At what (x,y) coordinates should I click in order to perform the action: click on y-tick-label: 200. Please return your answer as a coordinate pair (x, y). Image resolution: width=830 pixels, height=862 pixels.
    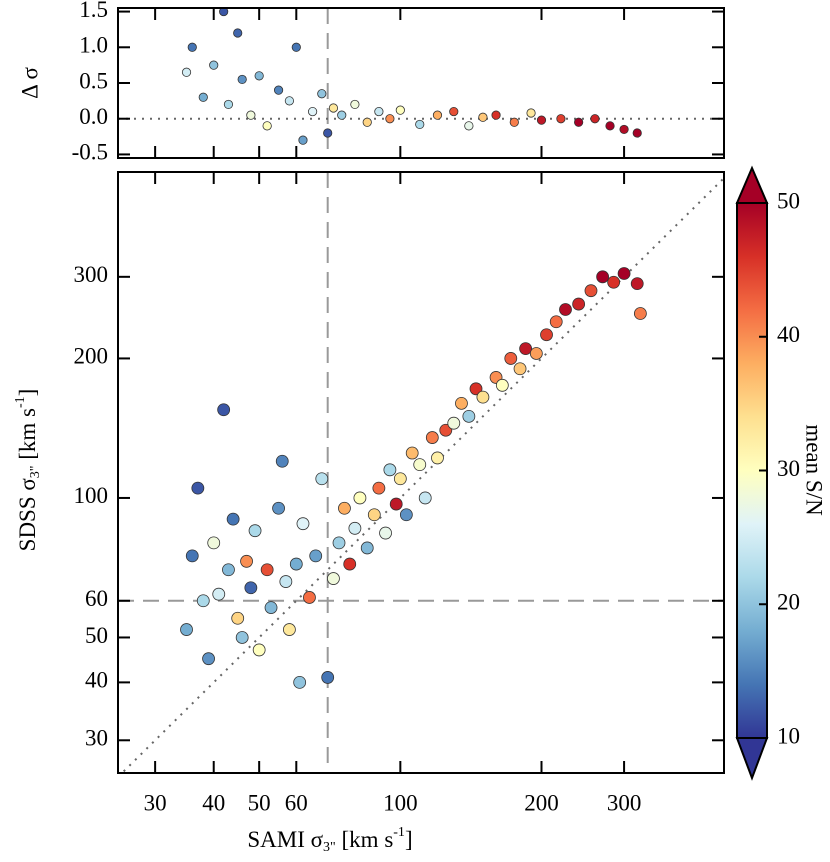
    Looking at the image, I should click on (91, 356).